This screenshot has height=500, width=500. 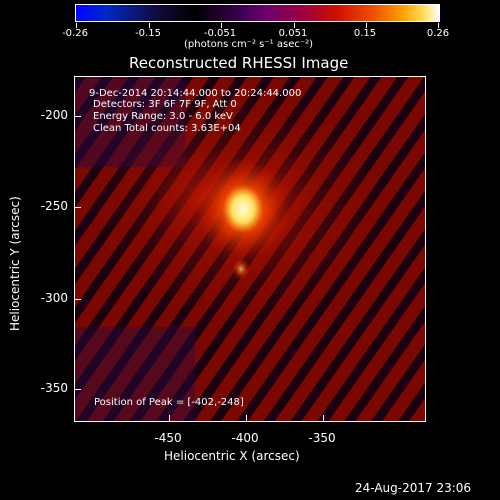 I want to click on y-axis-label: Heliocentric Y (arcsec), so click(x=15, y=263).